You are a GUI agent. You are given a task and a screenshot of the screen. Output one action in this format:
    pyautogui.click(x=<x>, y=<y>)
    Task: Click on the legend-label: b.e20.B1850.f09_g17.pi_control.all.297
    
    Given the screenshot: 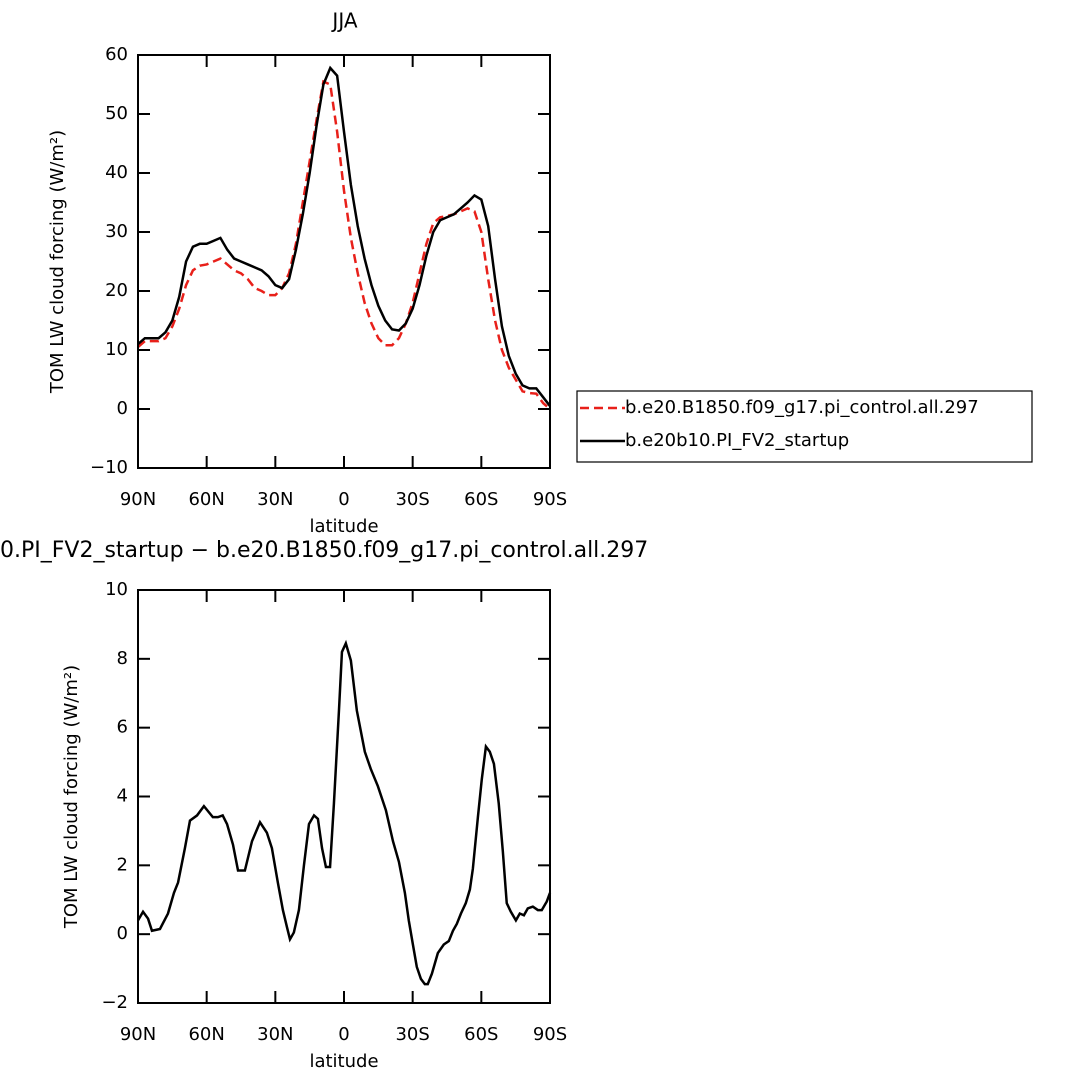 What is the action you would take?
    pyautogui.click(x=802, y=407)
    